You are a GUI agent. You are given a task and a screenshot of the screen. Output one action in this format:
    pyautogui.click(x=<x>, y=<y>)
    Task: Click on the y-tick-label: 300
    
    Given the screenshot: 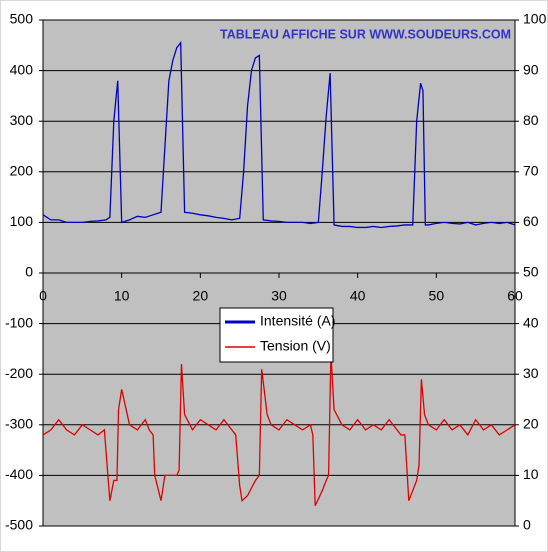 What is the action you would take?
    pyautogui.click(x=22, y=120)
    